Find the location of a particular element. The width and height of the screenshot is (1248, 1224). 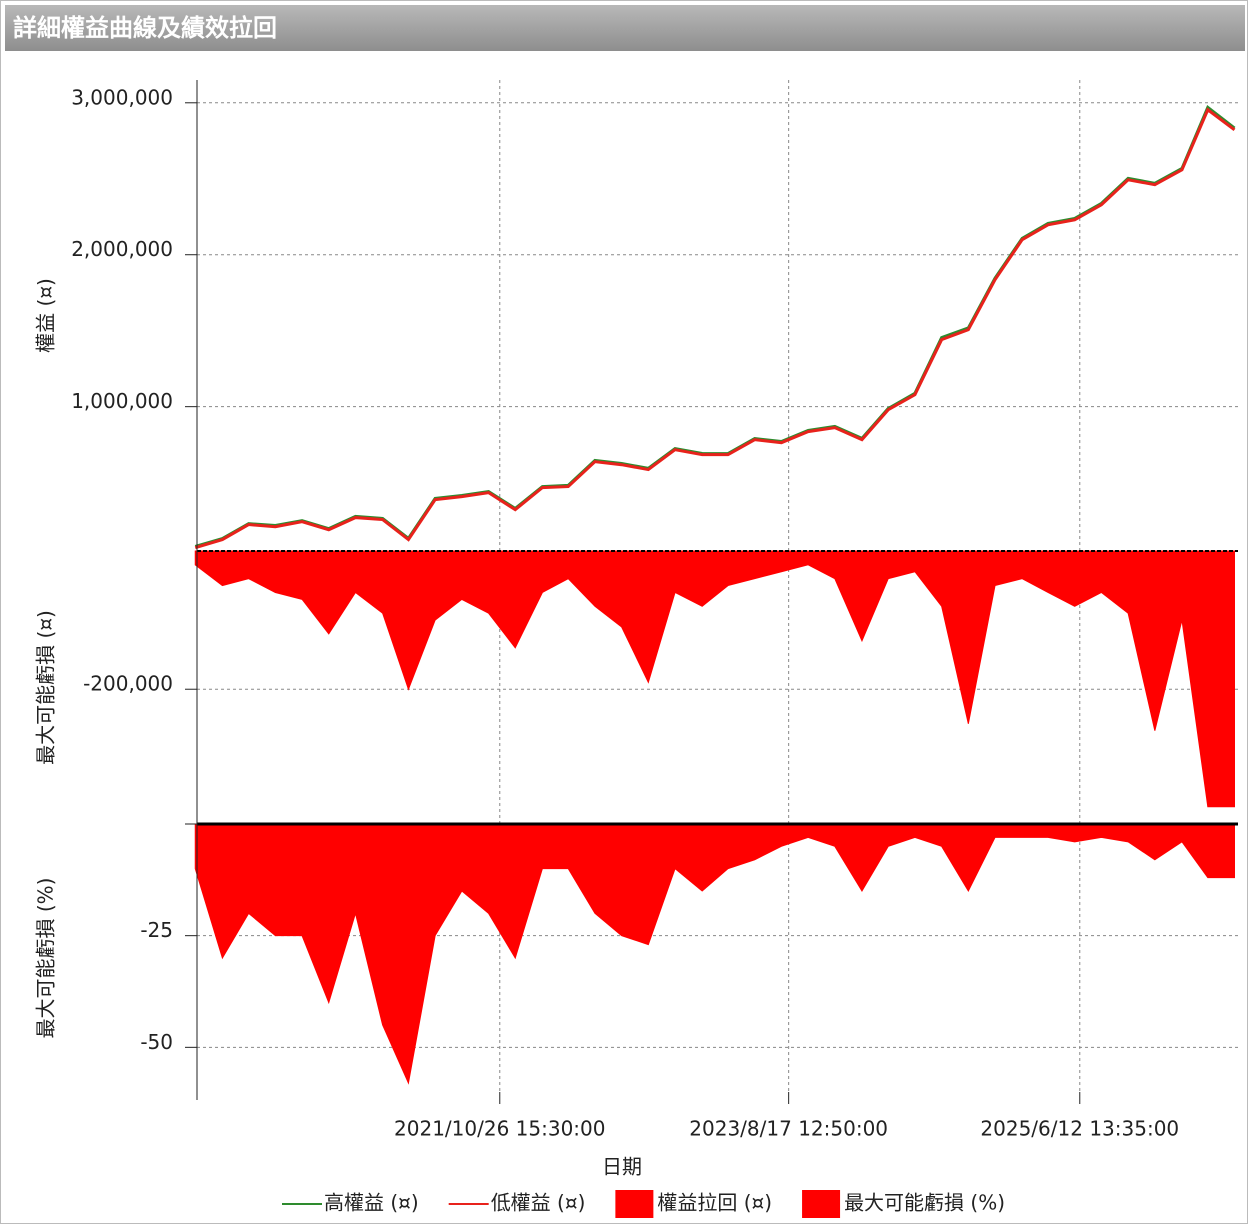

x-tick-label: 2021/10/26 15:30:00 is located at coordinates (499, 1129).